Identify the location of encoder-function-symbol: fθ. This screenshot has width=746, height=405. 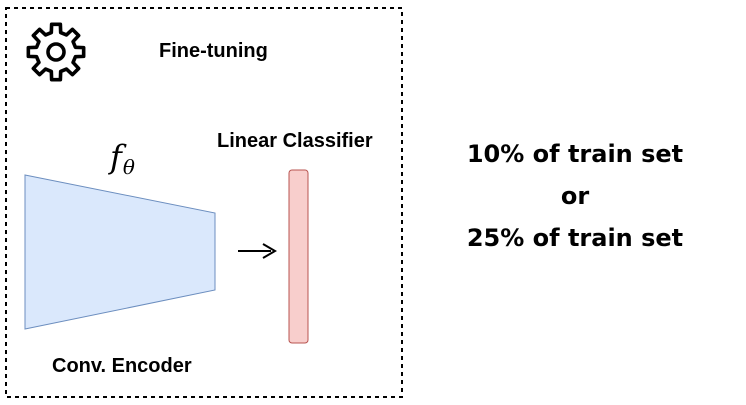
(122, 158).